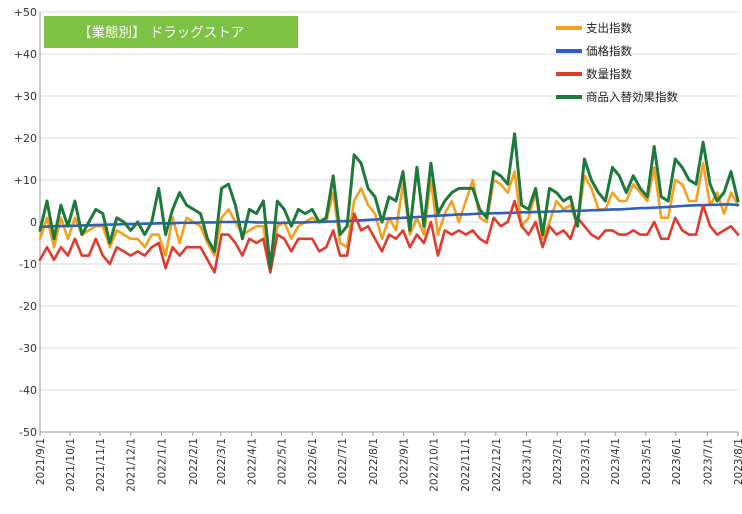 Image resolution: width=742 pixels, height=514 pixels. I want to click on x-tick-label: 2022/8/1, so click(374, 461).